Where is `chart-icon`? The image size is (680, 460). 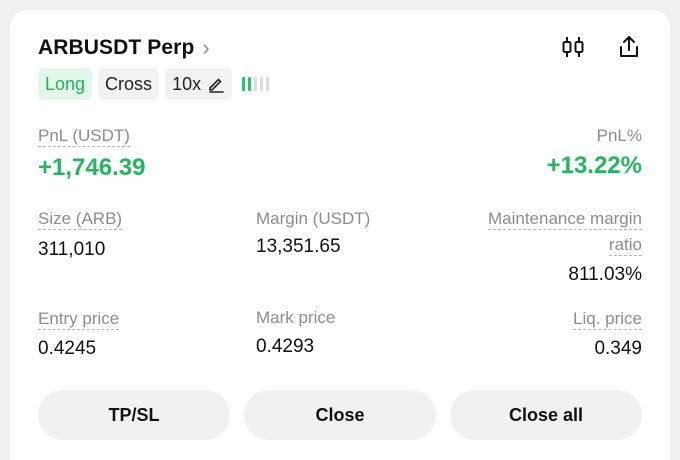 chart-icon is located at coordinates (573, 47).